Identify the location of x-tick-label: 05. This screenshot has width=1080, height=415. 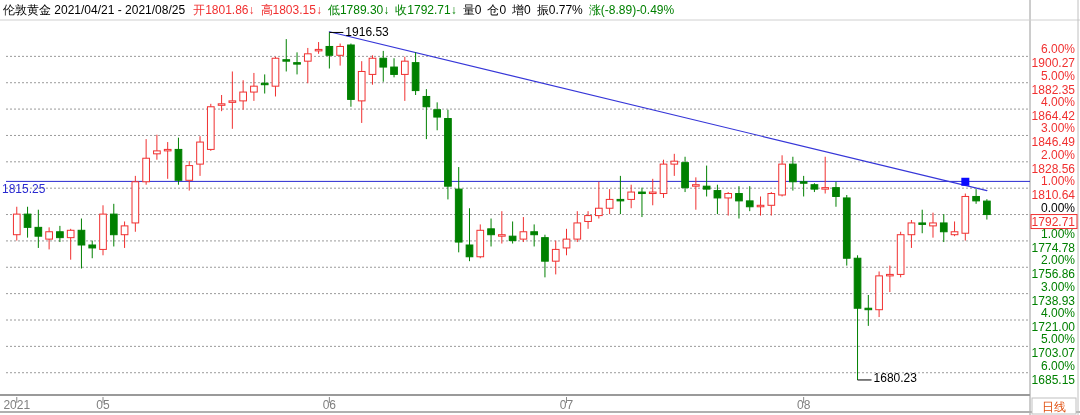
(103, 405).